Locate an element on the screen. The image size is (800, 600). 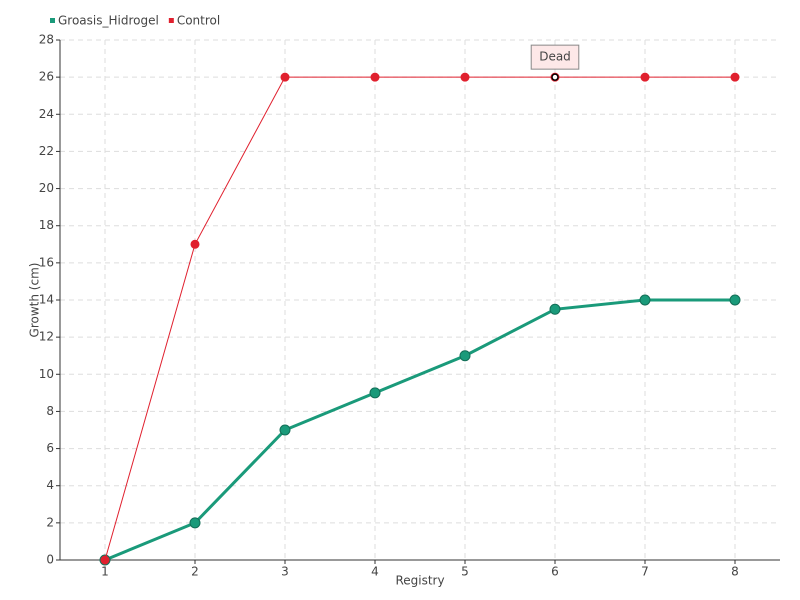
x-tick-label: 3 is located at coordinates (285, 572).